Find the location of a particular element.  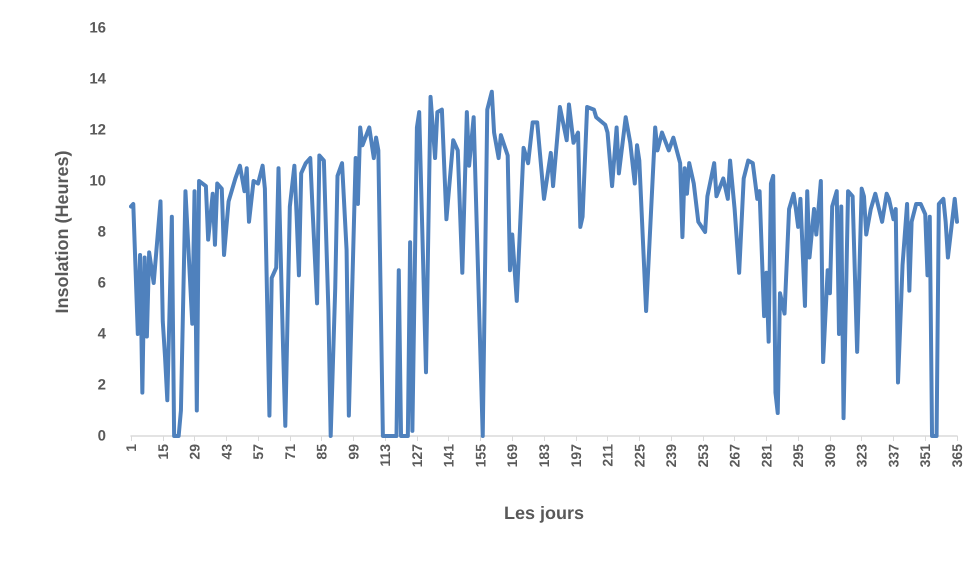

x-tick-label: 43 is located at coordinates (226, 452).